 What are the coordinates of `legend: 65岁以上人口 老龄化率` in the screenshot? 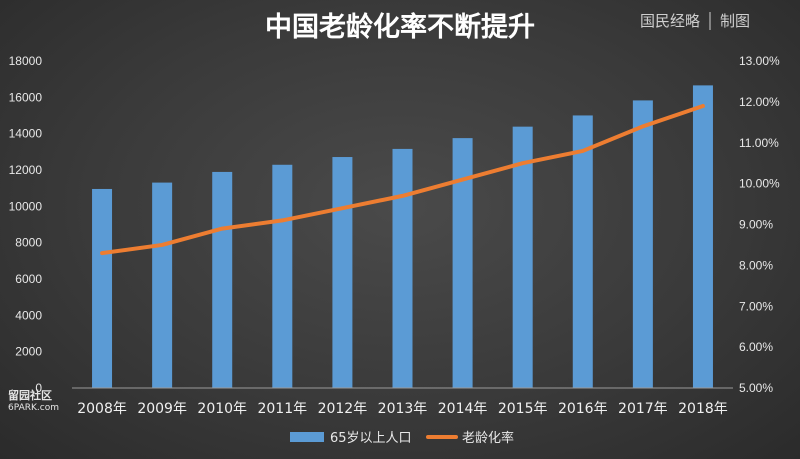 It's located at (402, 438).